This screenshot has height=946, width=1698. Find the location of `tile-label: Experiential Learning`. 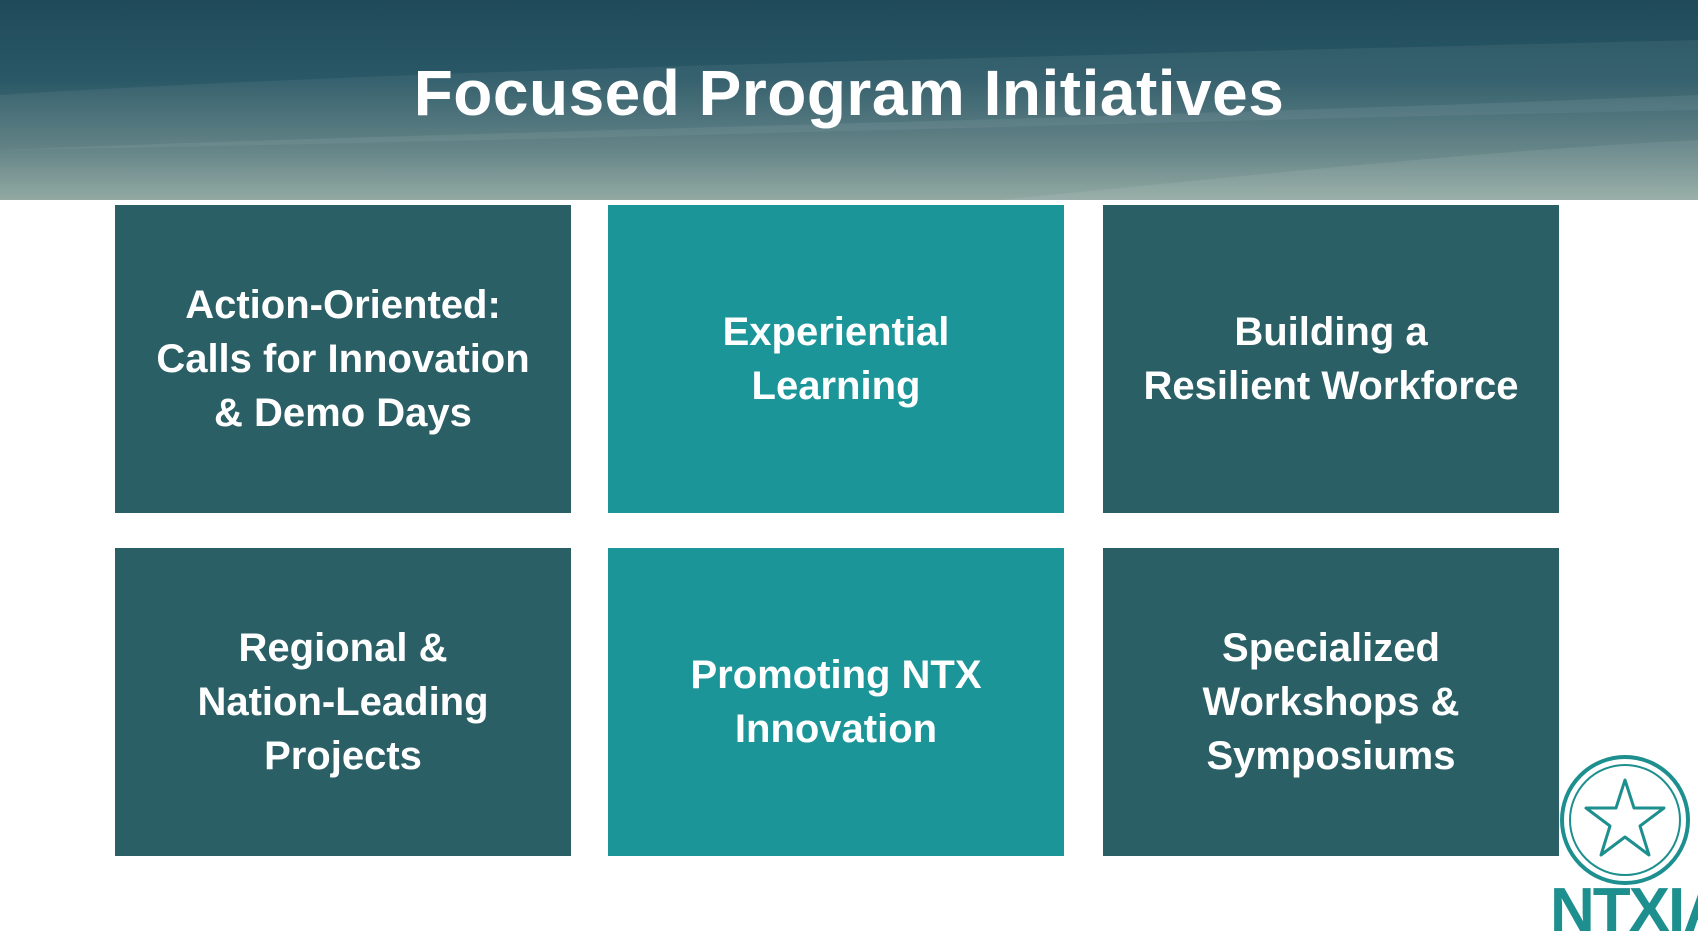

tile-label: Experiential Learning is located at coordinates (836, 359).